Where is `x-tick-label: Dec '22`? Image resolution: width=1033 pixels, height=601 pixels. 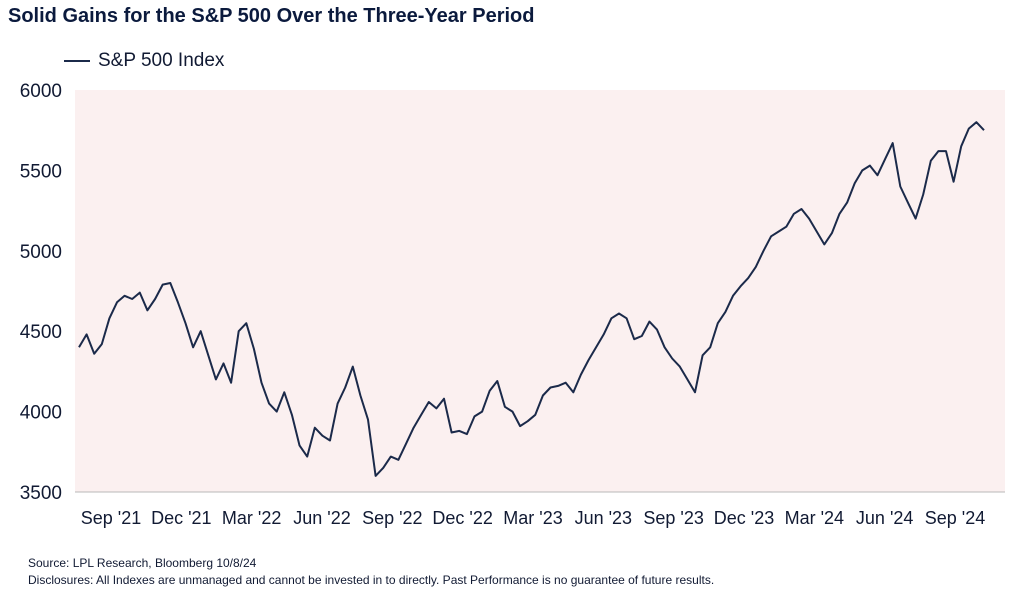 x-tick-label: Dec '22 is located at coordinates (462, 518).